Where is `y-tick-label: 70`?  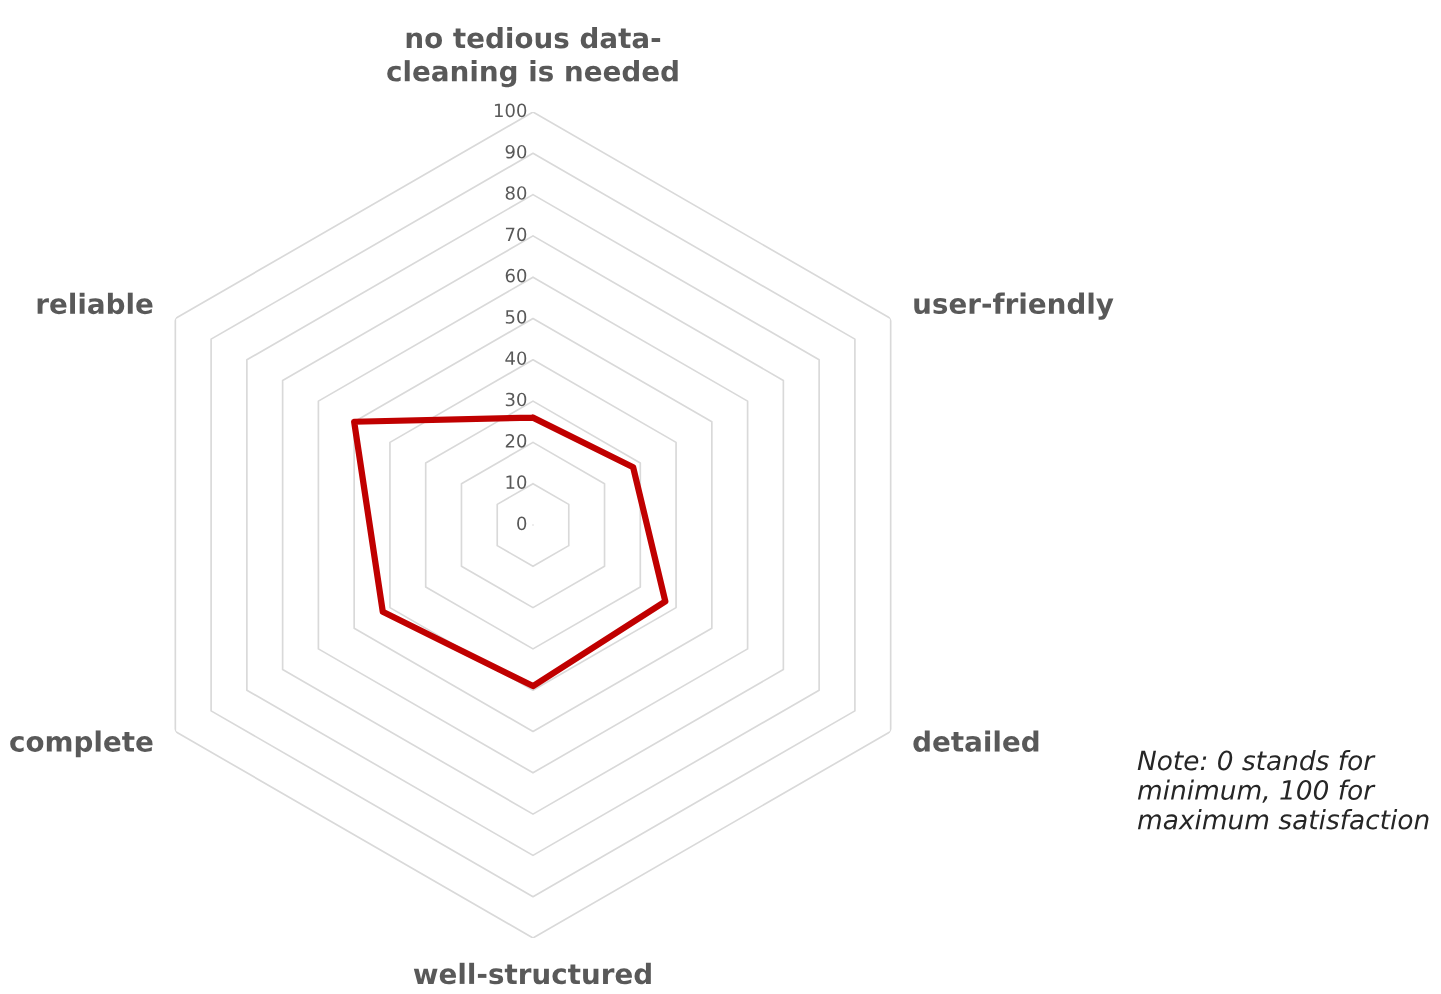
y-tick-label: 70 is located at coordinates (516, 234).